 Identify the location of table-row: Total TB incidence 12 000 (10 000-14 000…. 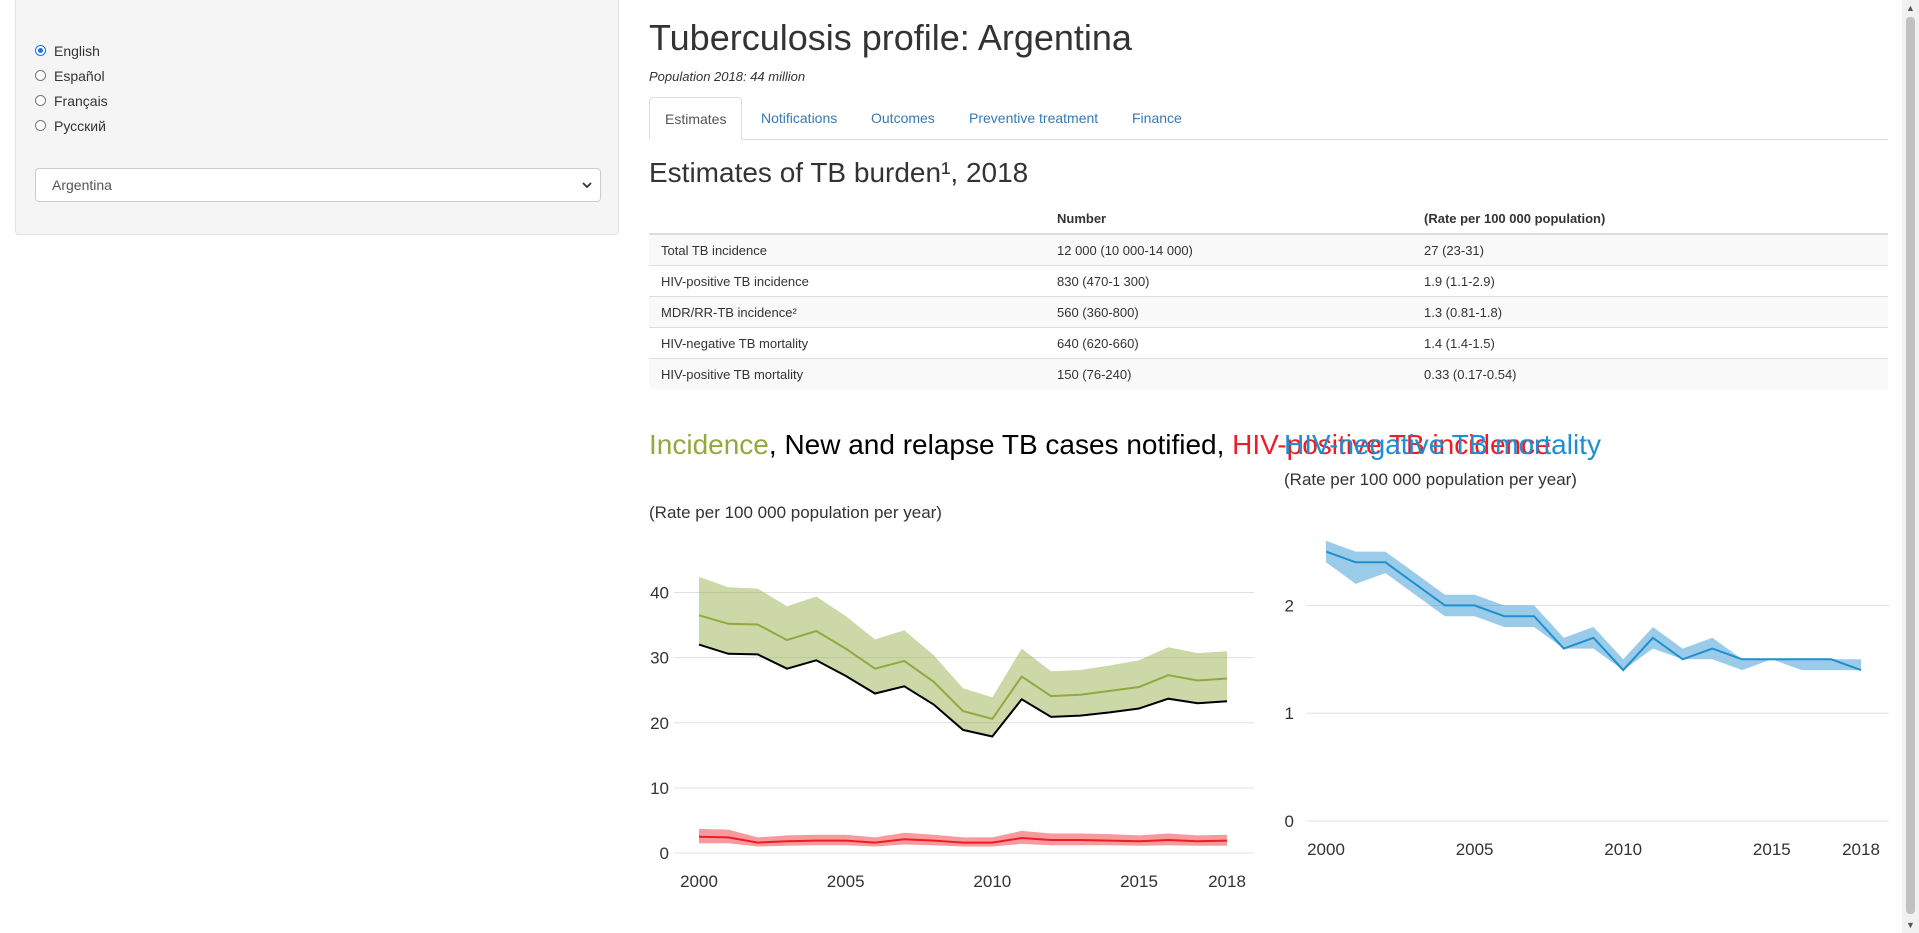
(1268, 249).